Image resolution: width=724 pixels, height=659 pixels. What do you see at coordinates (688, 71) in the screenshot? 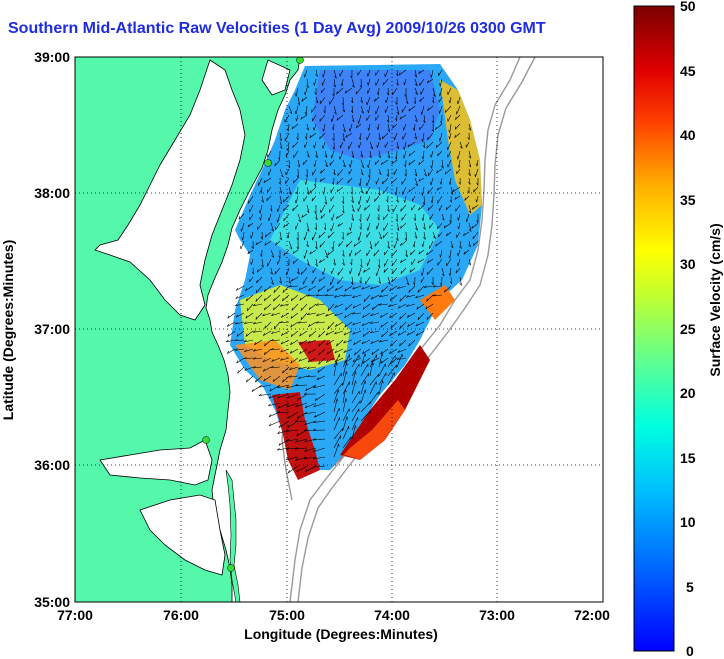
I see `colorbar-tick-label: 45` at bounding box center [688, 71].